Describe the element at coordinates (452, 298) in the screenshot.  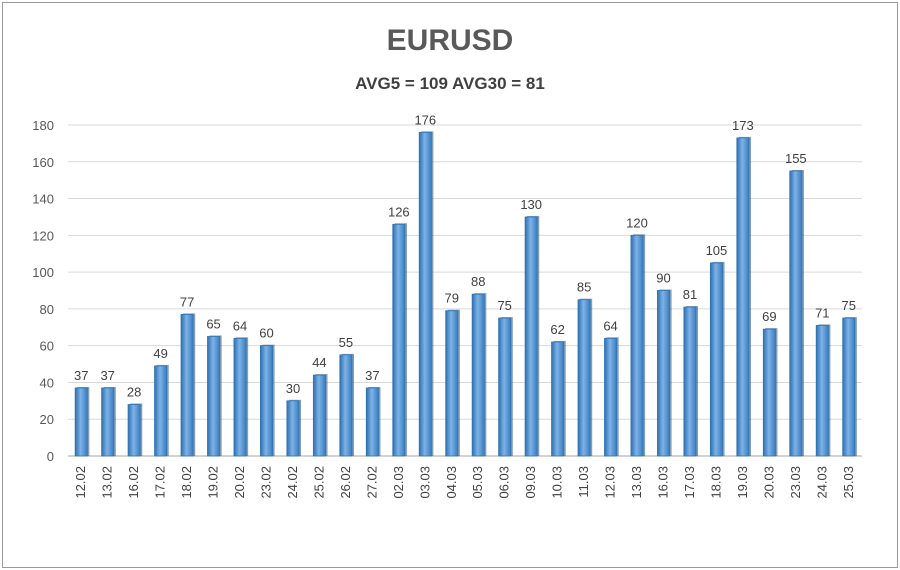
I see `data-label: 79` at that location.